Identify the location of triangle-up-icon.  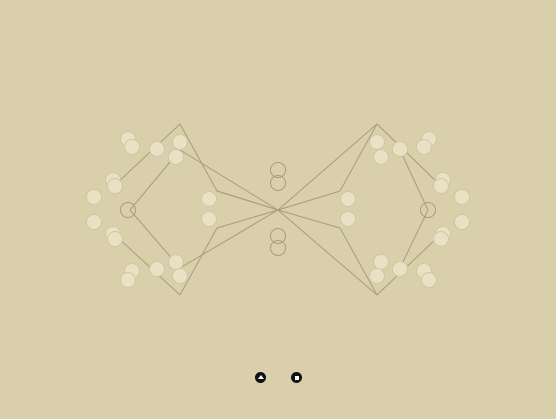
(260, 377).